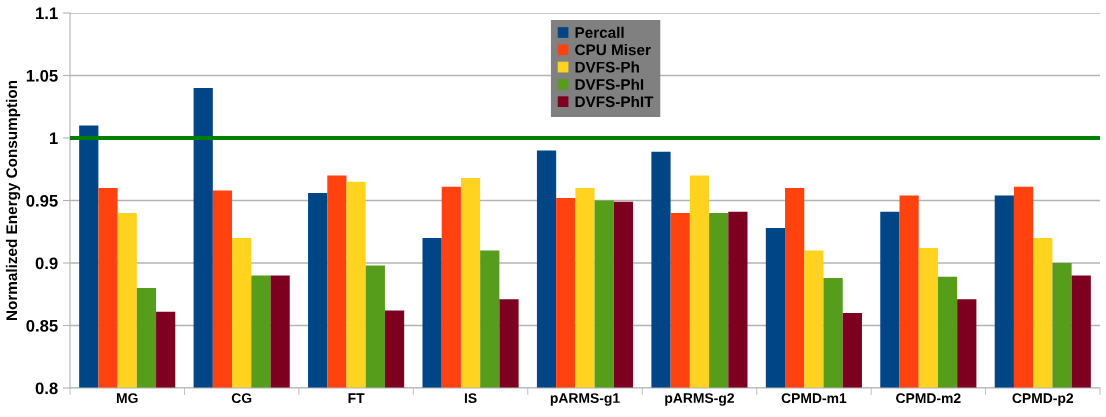  I want to click on legend-label: Percall, so click(599, 32).